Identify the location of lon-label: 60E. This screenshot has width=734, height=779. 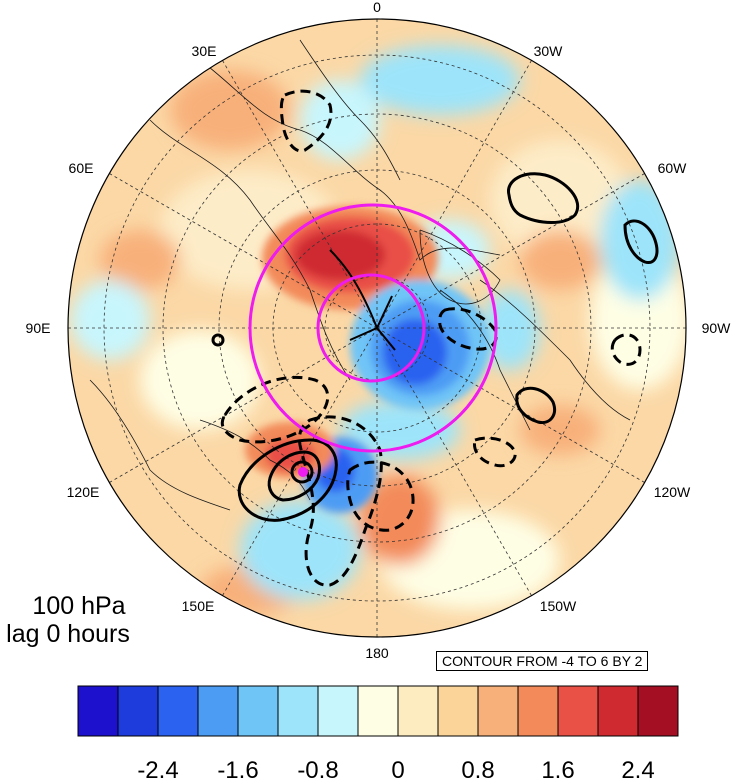
(81, 168).